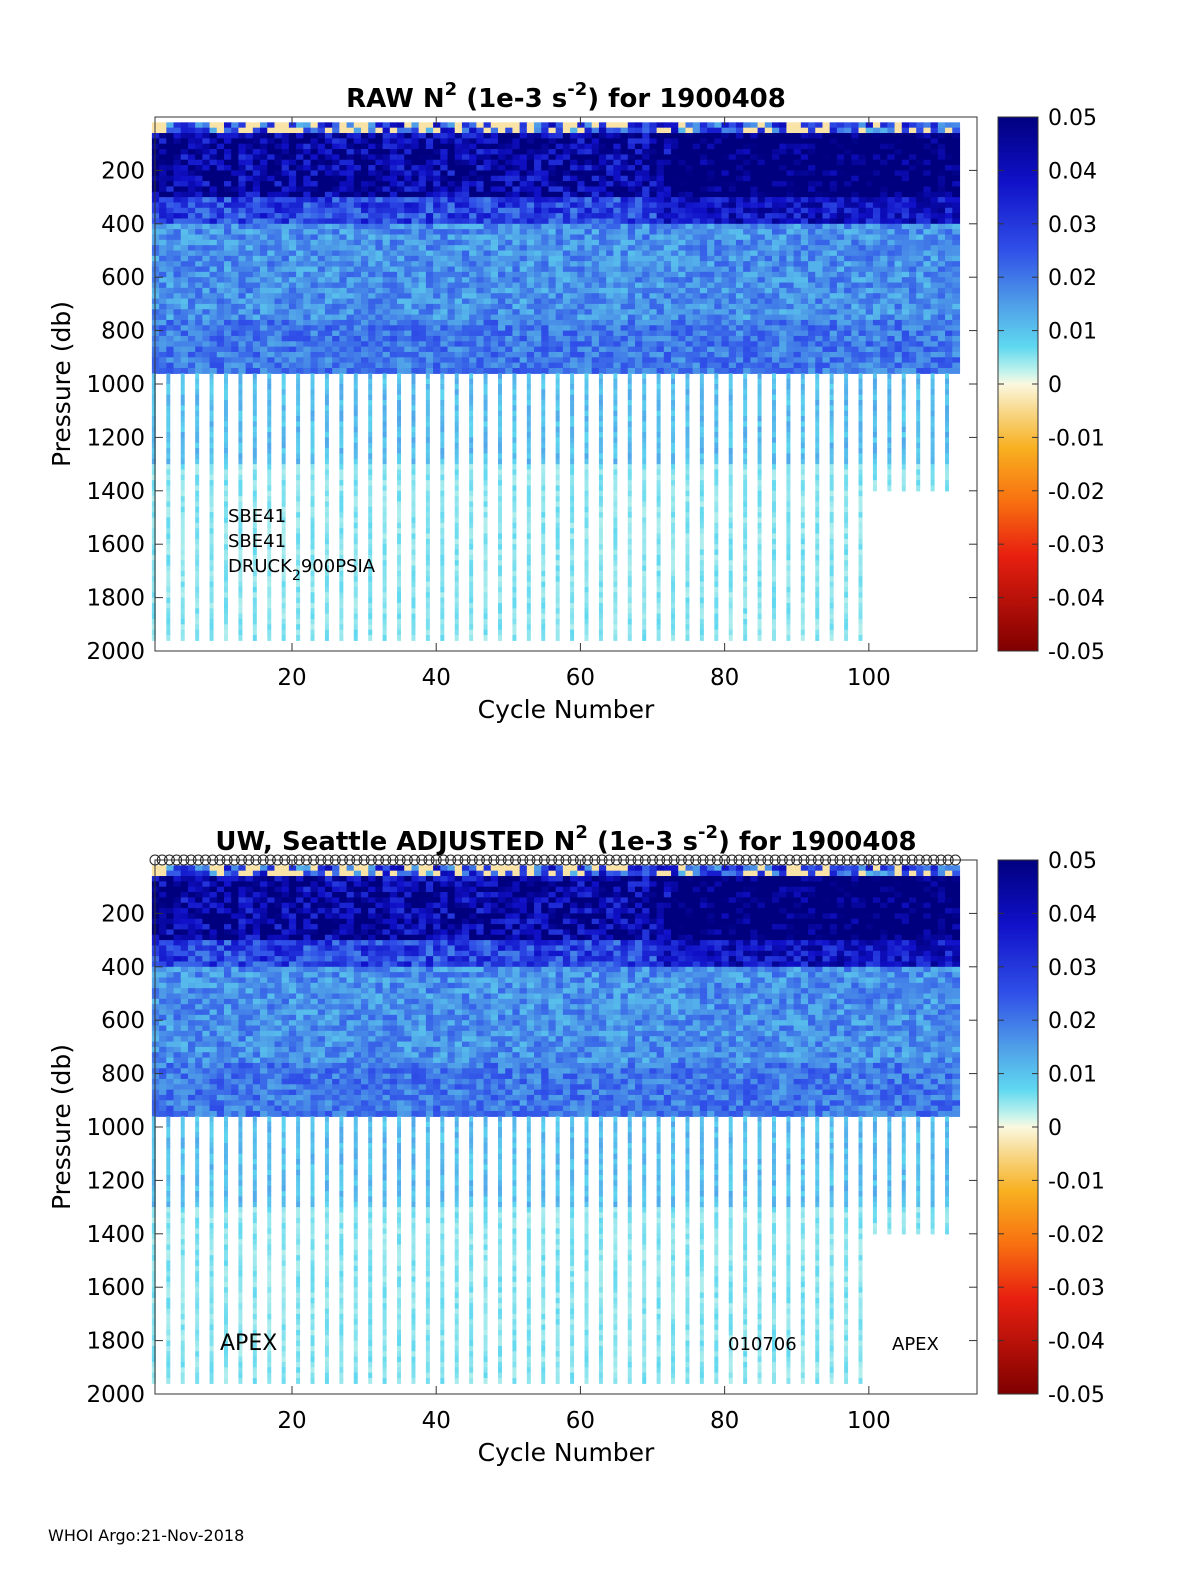 The image size is (1200, 1575). What do you see at coordinates (1055, 1128) in the screenshot?
I see `colorbar-tick-label: 0` at bounding box center [1055, 1128].